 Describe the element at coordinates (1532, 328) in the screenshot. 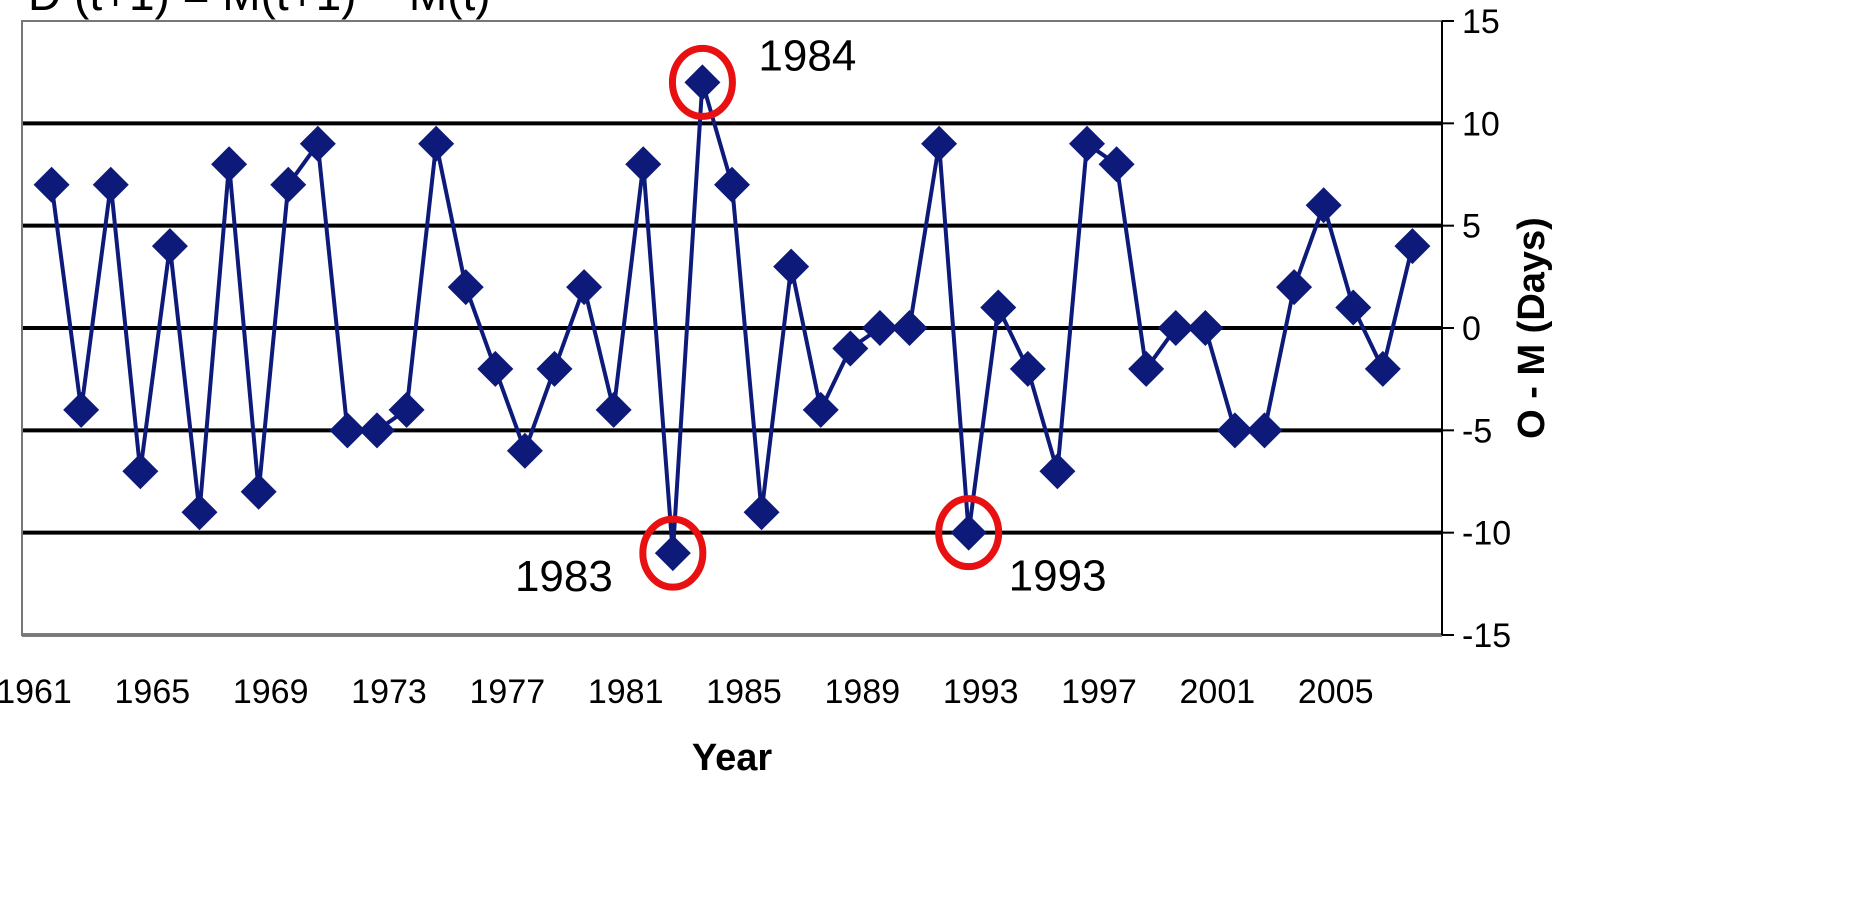

I see `y-axis-title: O - M (Days)` at that location.